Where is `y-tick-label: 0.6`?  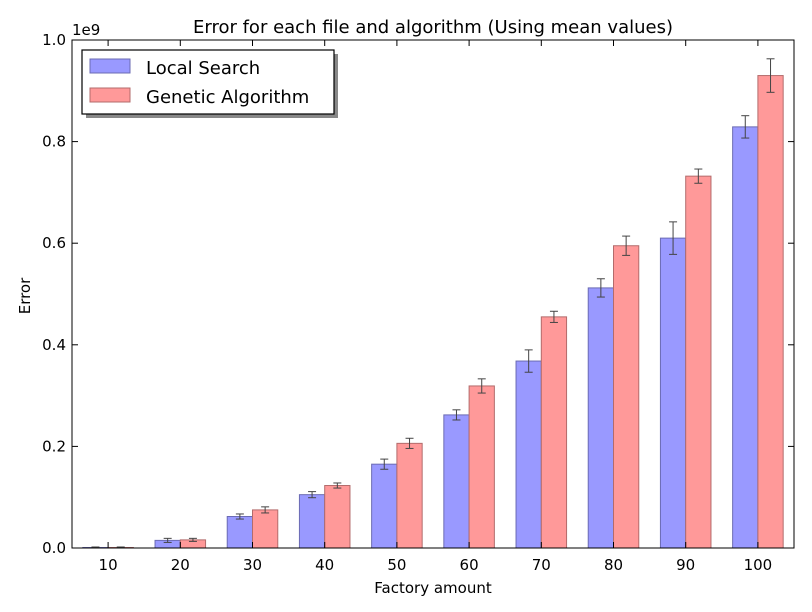 y-tick-label: 0.6 is located at coordinates (54, 243).